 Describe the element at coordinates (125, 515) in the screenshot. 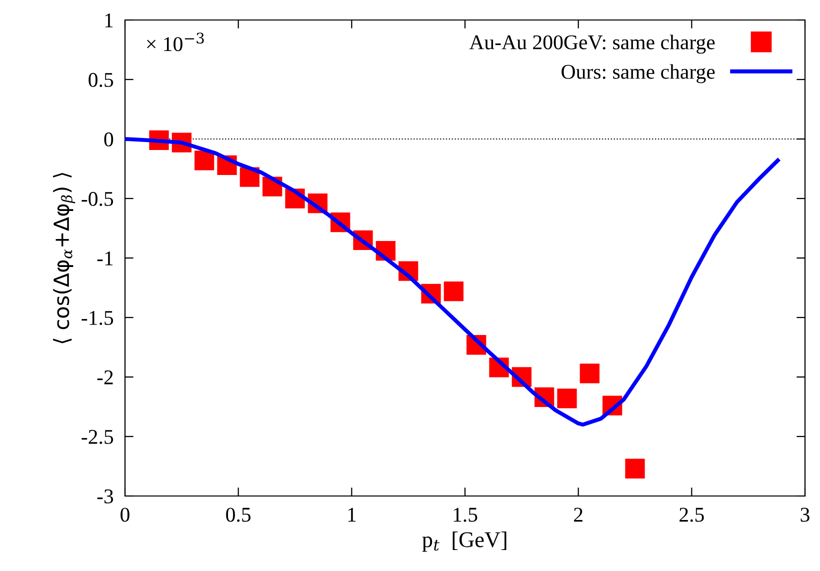

I see `x-tick-label: 0` at that location.